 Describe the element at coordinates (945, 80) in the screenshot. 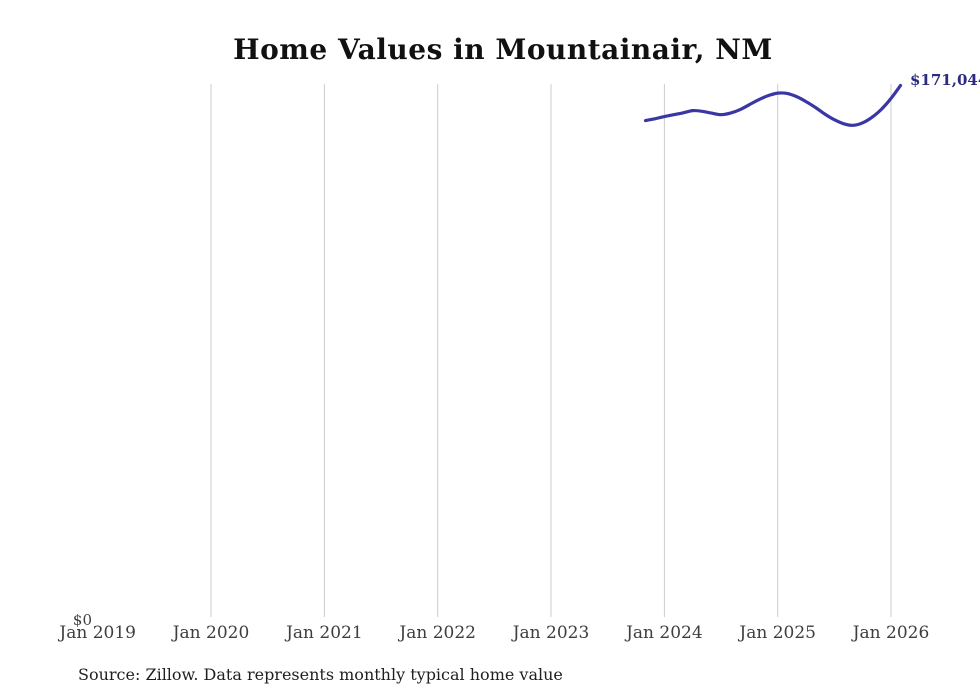

I see `last-value-label: $171,044` at that location.